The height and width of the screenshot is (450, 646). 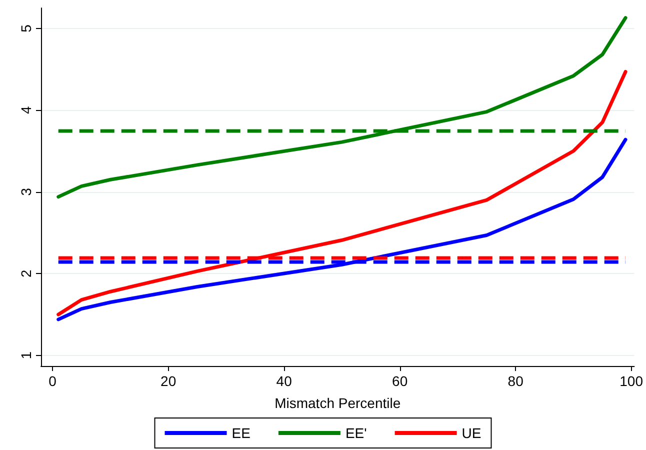 I want to click on legend-label: EE, so click(x=241, y=433).